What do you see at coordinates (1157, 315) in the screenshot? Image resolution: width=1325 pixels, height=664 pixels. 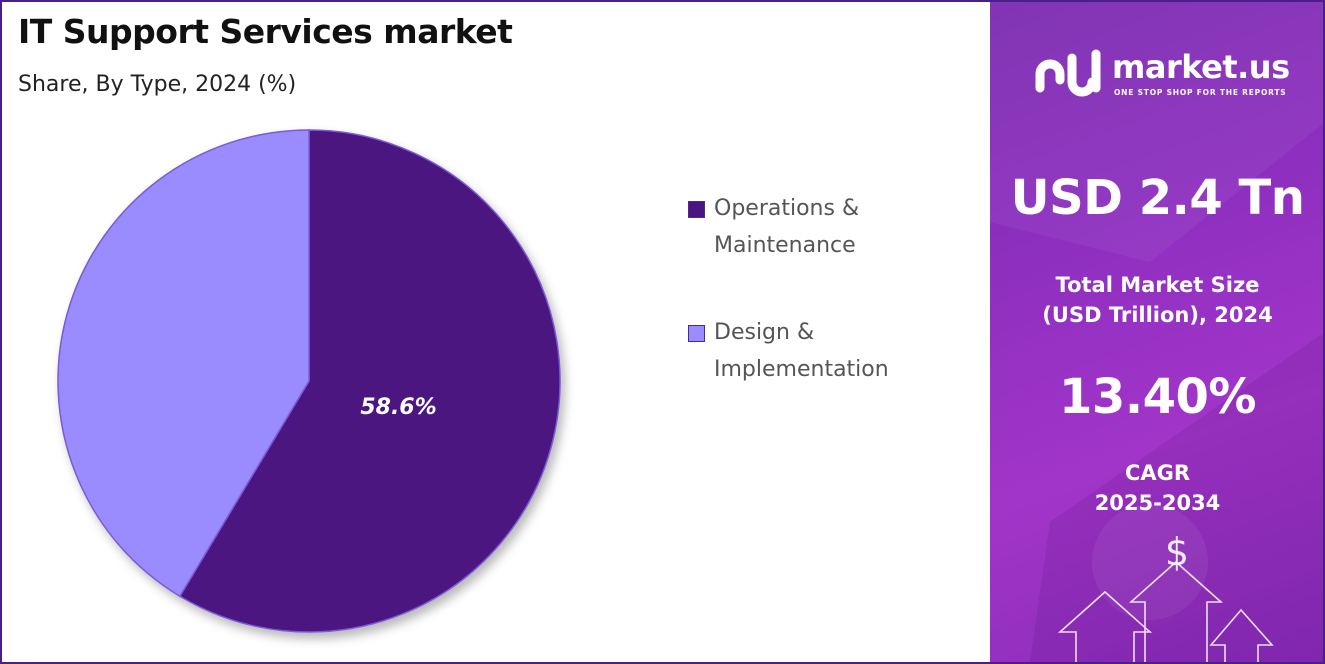 I see `market-size-label-line: (USD Trillion), 2024` at bounding box center [1157, 315].